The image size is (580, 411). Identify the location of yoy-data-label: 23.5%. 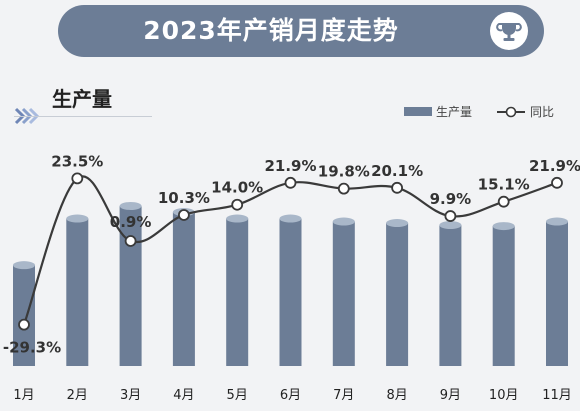
(77, 161).